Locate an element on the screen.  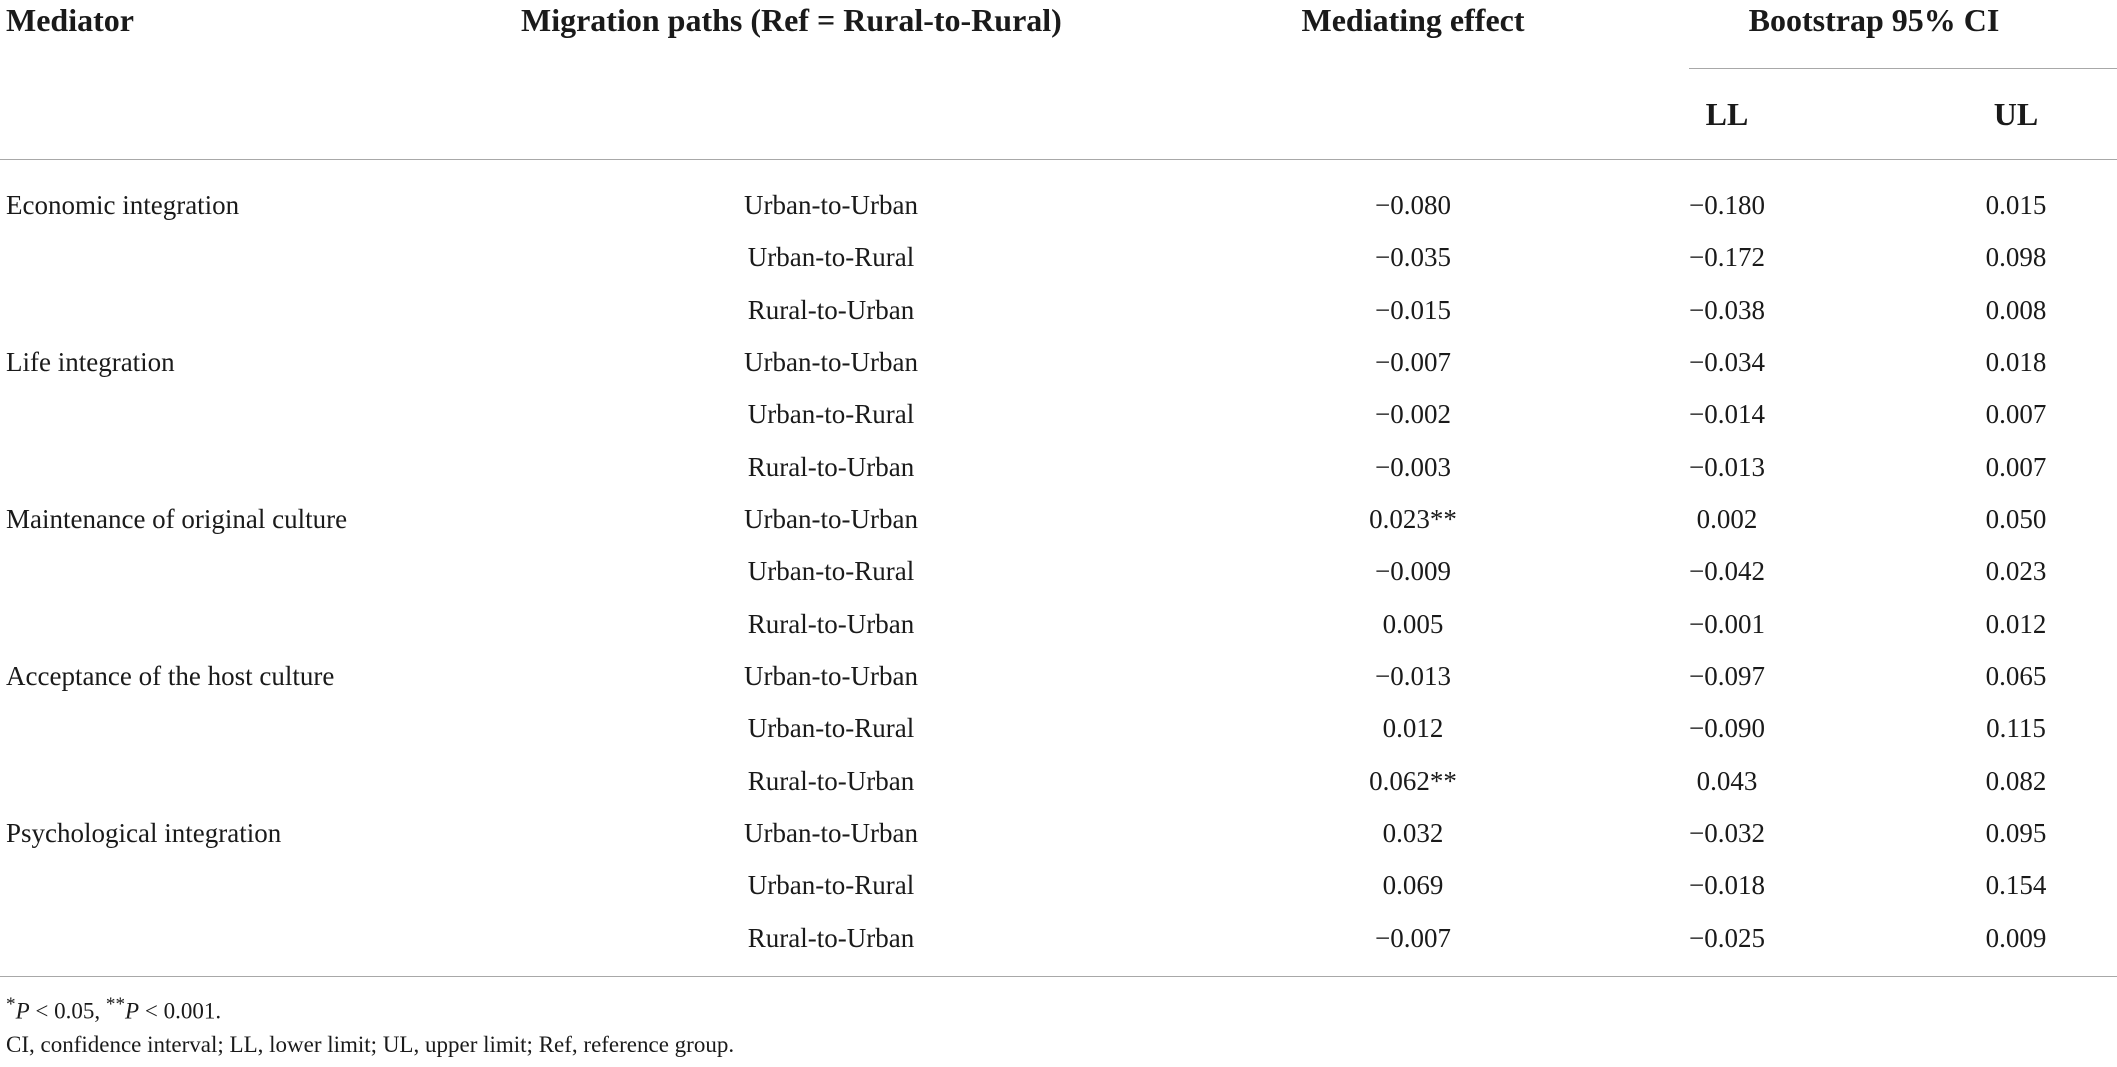
cell-mediator: Psychological integration is located at coordinates (144, 833).